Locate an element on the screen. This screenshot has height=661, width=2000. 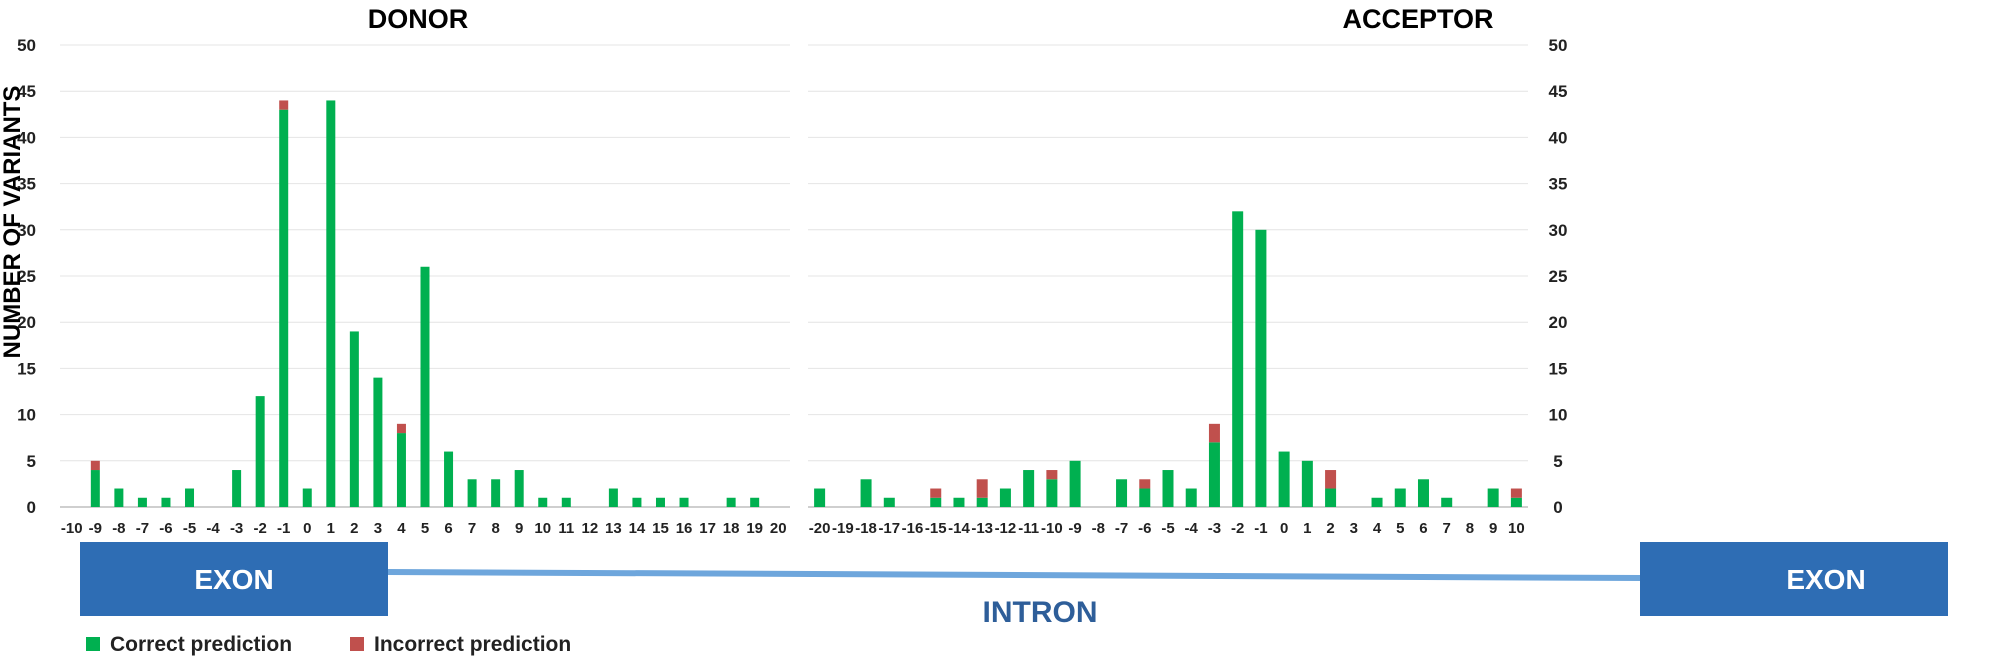
acceptor-y-tick-label: 50 is located at coordinates (1558, 45).